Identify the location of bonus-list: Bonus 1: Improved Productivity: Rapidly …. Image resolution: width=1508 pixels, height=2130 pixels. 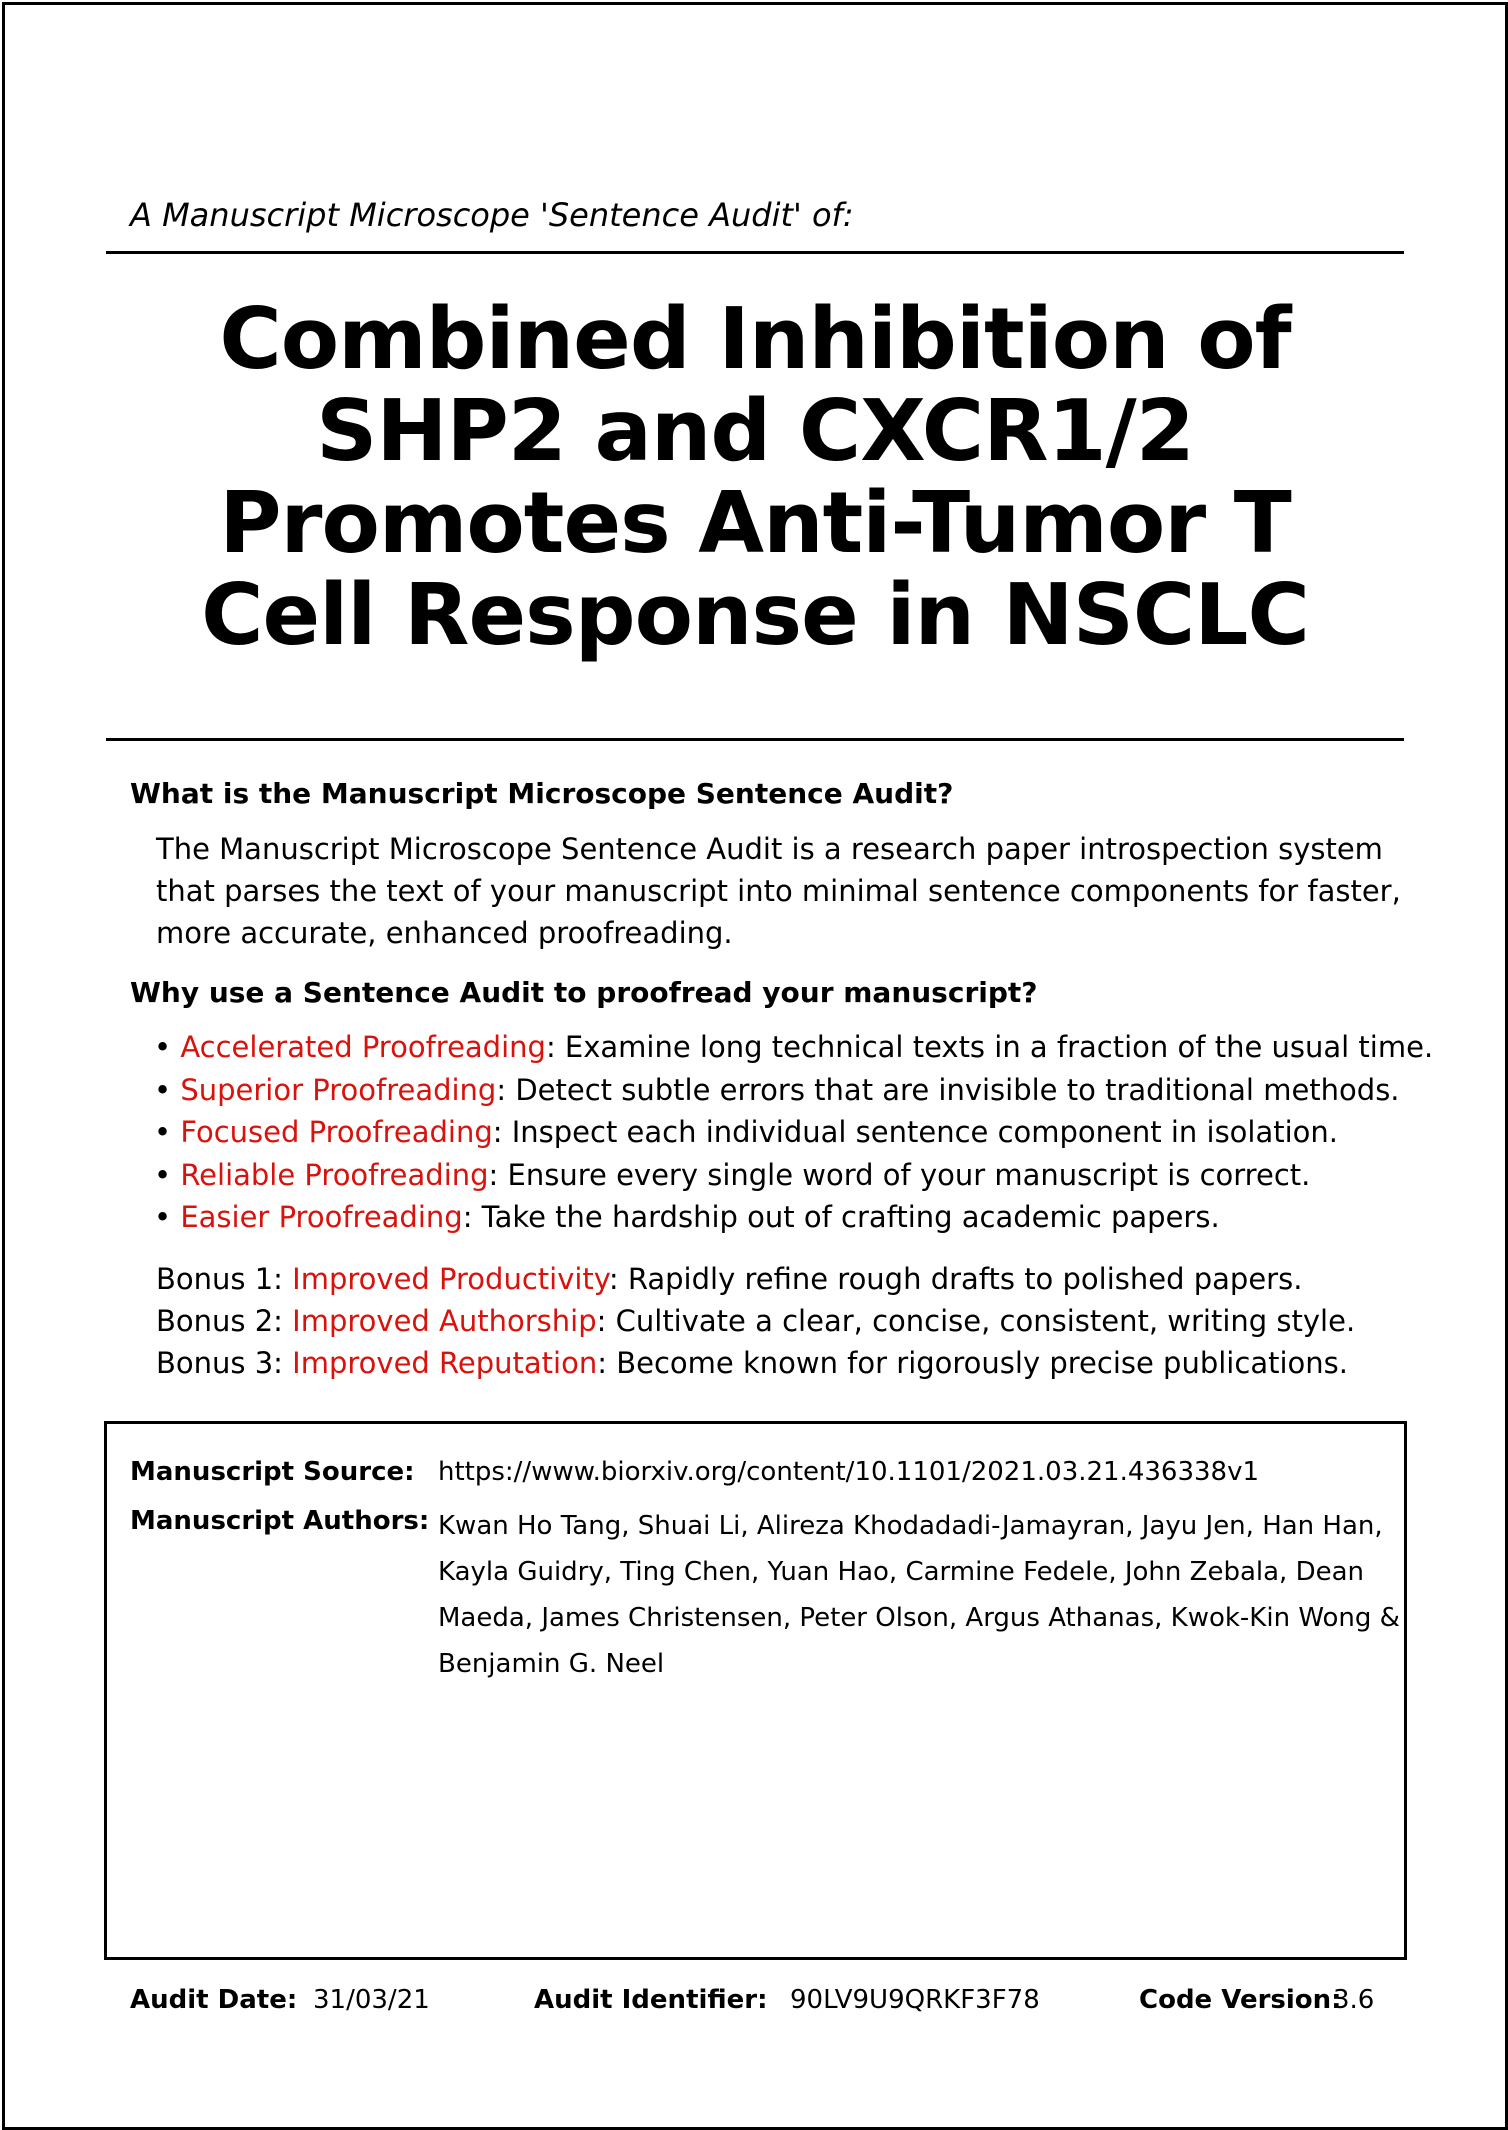
(755, 1321).